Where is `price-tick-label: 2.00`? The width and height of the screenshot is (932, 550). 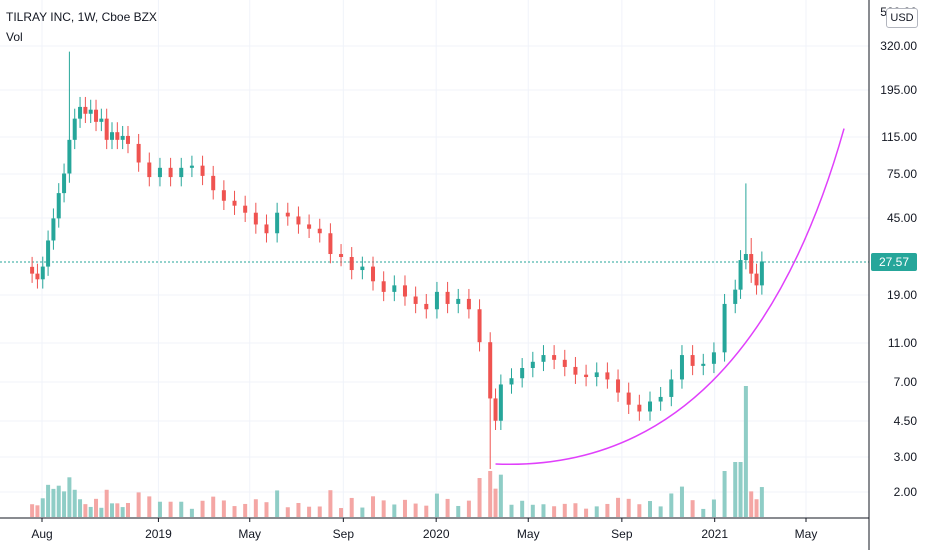
price-tick-label: 2.00 is located at coordinates (906, 492).